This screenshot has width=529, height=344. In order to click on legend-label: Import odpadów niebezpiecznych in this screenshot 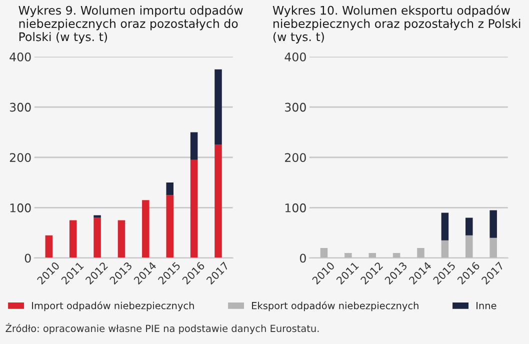, I will do `click(113, 306)`.